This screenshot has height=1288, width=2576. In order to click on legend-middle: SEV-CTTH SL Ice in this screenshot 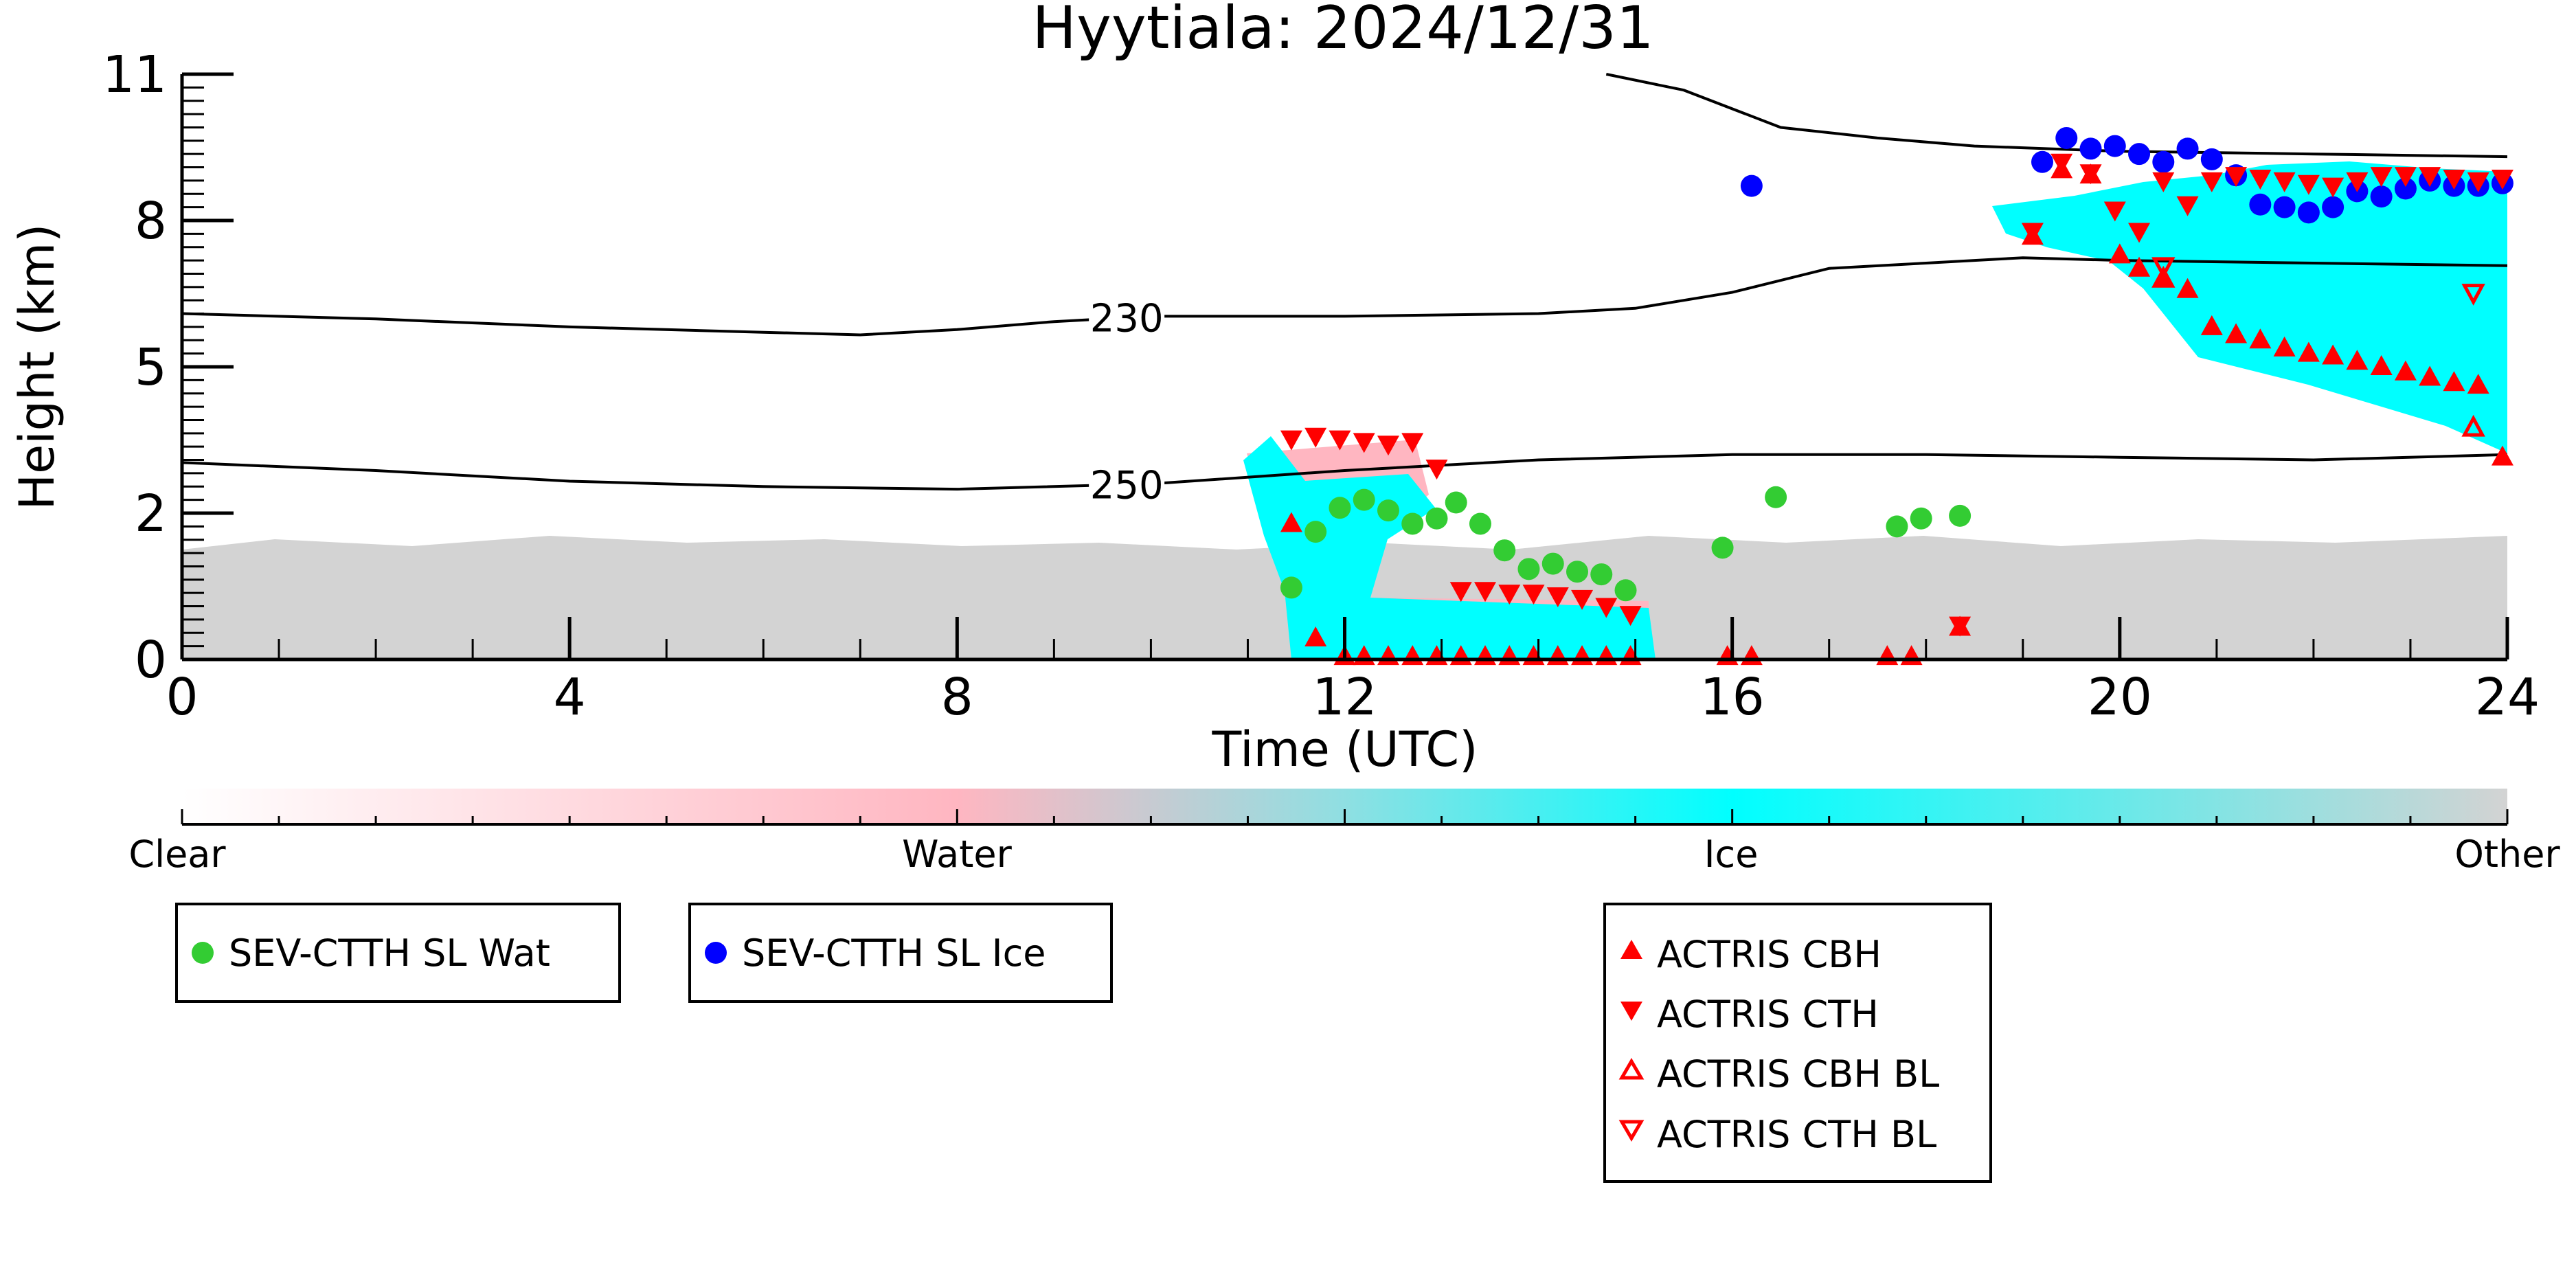, I will do `click(900, 953)`.